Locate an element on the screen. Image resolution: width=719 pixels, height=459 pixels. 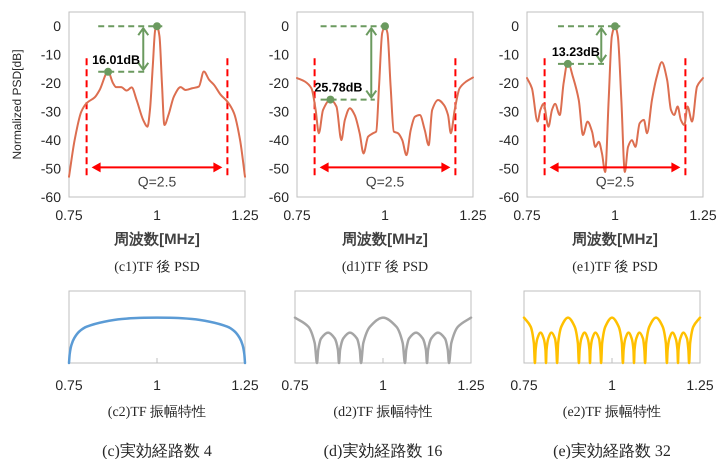
annotation: 16.01dB is located at coordinates (116, 59).